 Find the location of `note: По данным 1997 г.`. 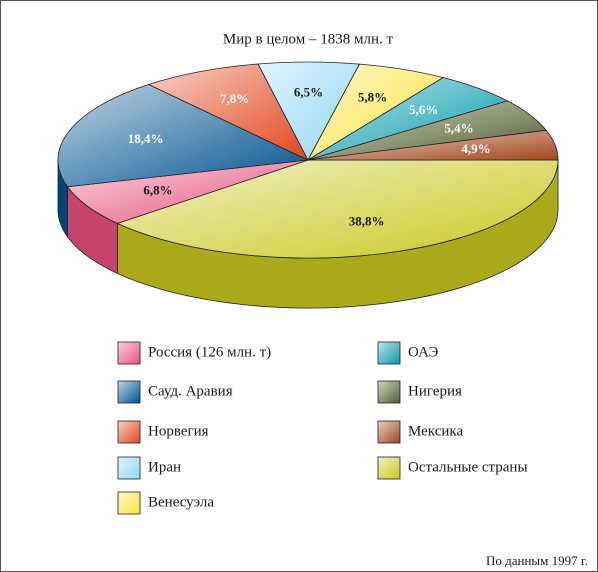

note: По данным 1997 г. is located at coordinates (537, 560).